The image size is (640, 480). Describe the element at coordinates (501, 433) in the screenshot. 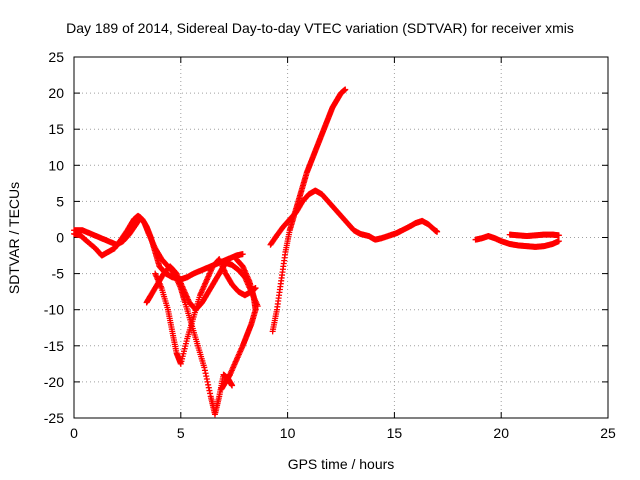

I see `x-tick-label: 20` at that location.